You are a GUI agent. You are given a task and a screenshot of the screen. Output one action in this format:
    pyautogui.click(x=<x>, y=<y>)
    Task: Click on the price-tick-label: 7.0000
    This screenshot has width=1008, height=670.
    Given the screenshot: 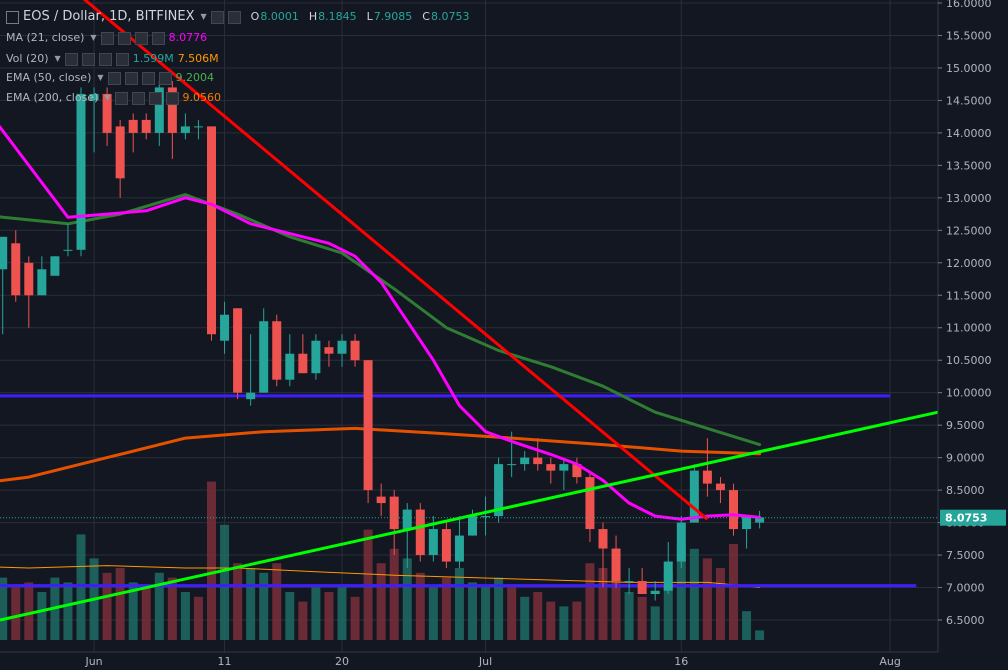 What is the action you would take?
    pyautogui.click(x=965, y=588)
    